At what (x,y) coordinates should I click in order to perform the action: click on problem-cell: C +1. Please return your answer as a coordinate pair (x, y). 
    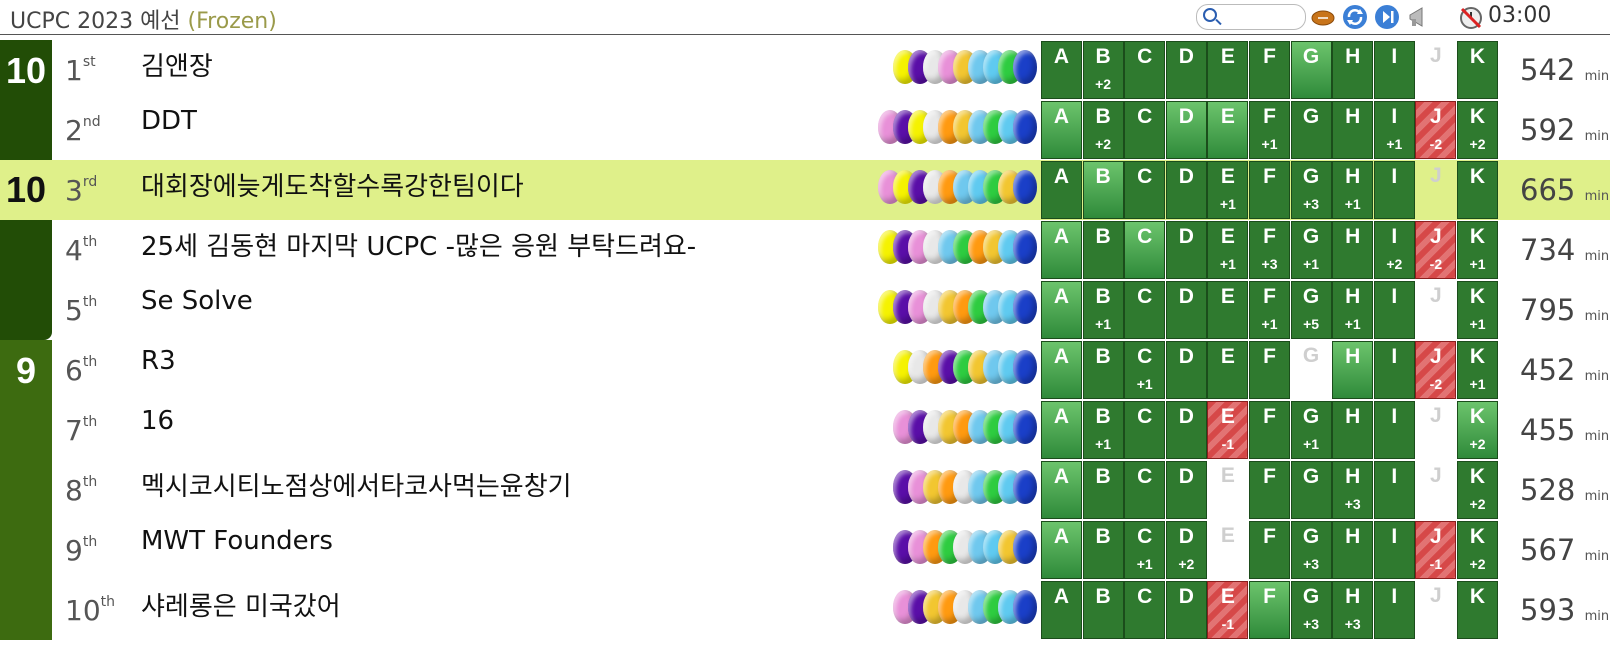
    Looking at the image, I should click on (1145, 370).